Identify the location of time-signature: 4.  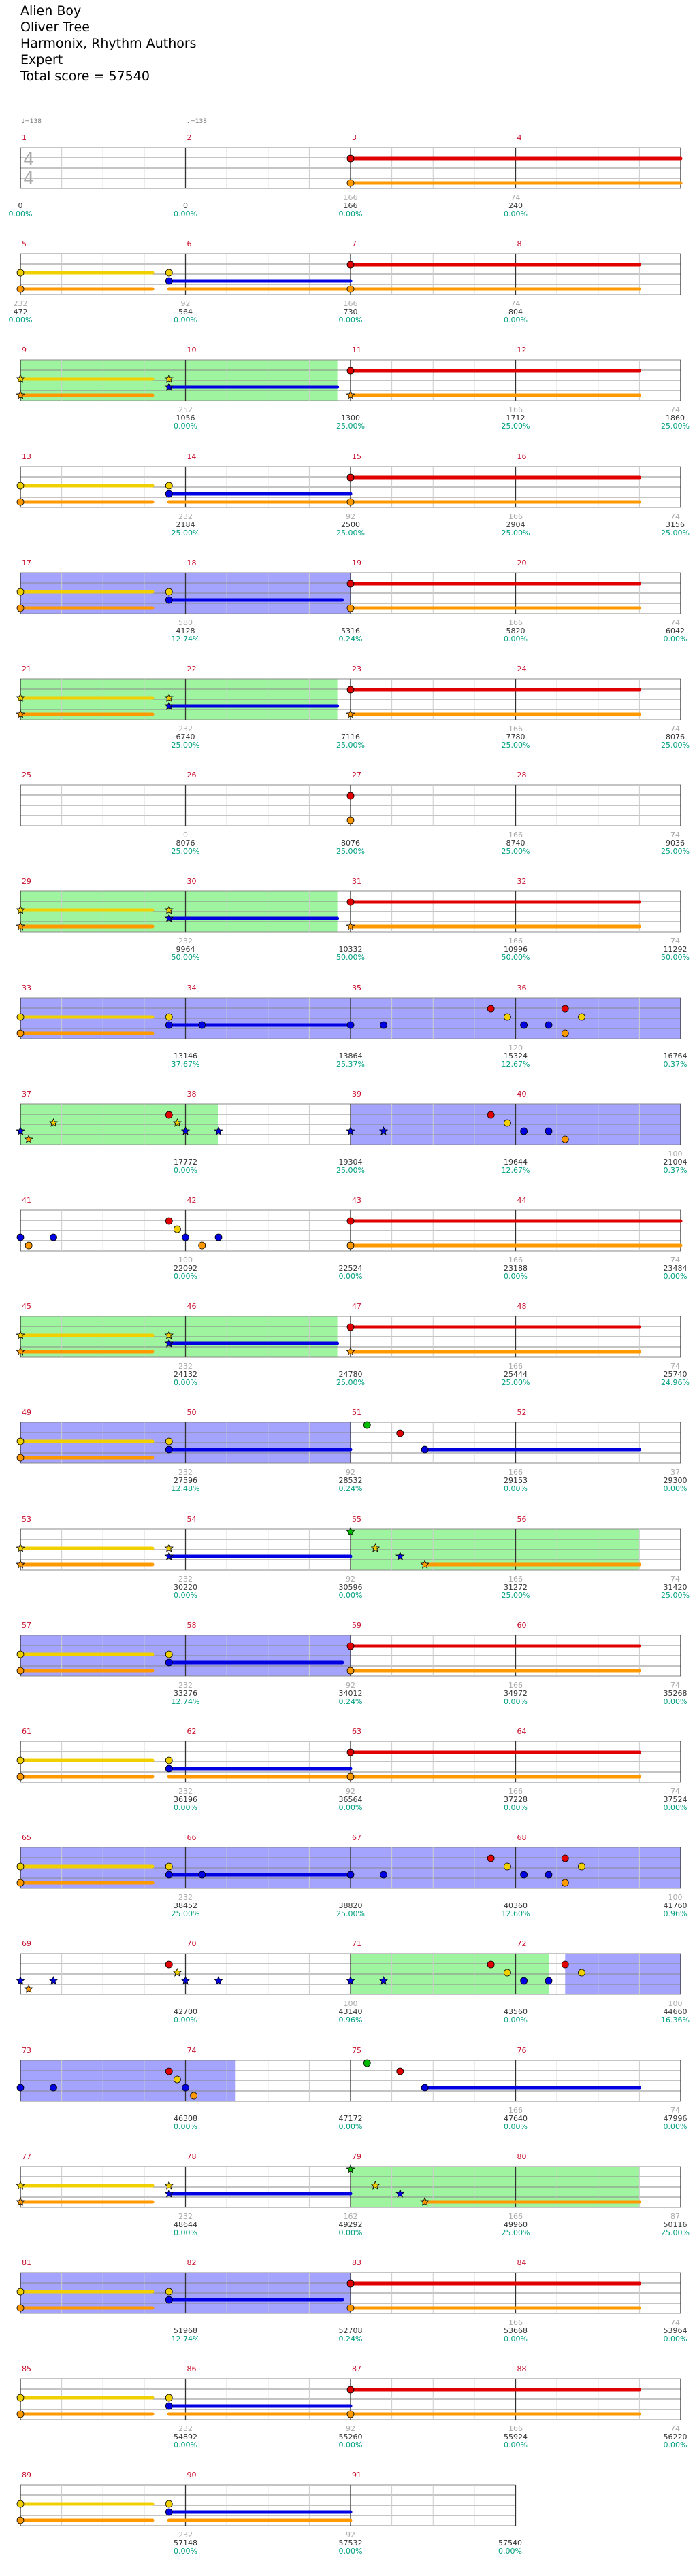
(29, 160).